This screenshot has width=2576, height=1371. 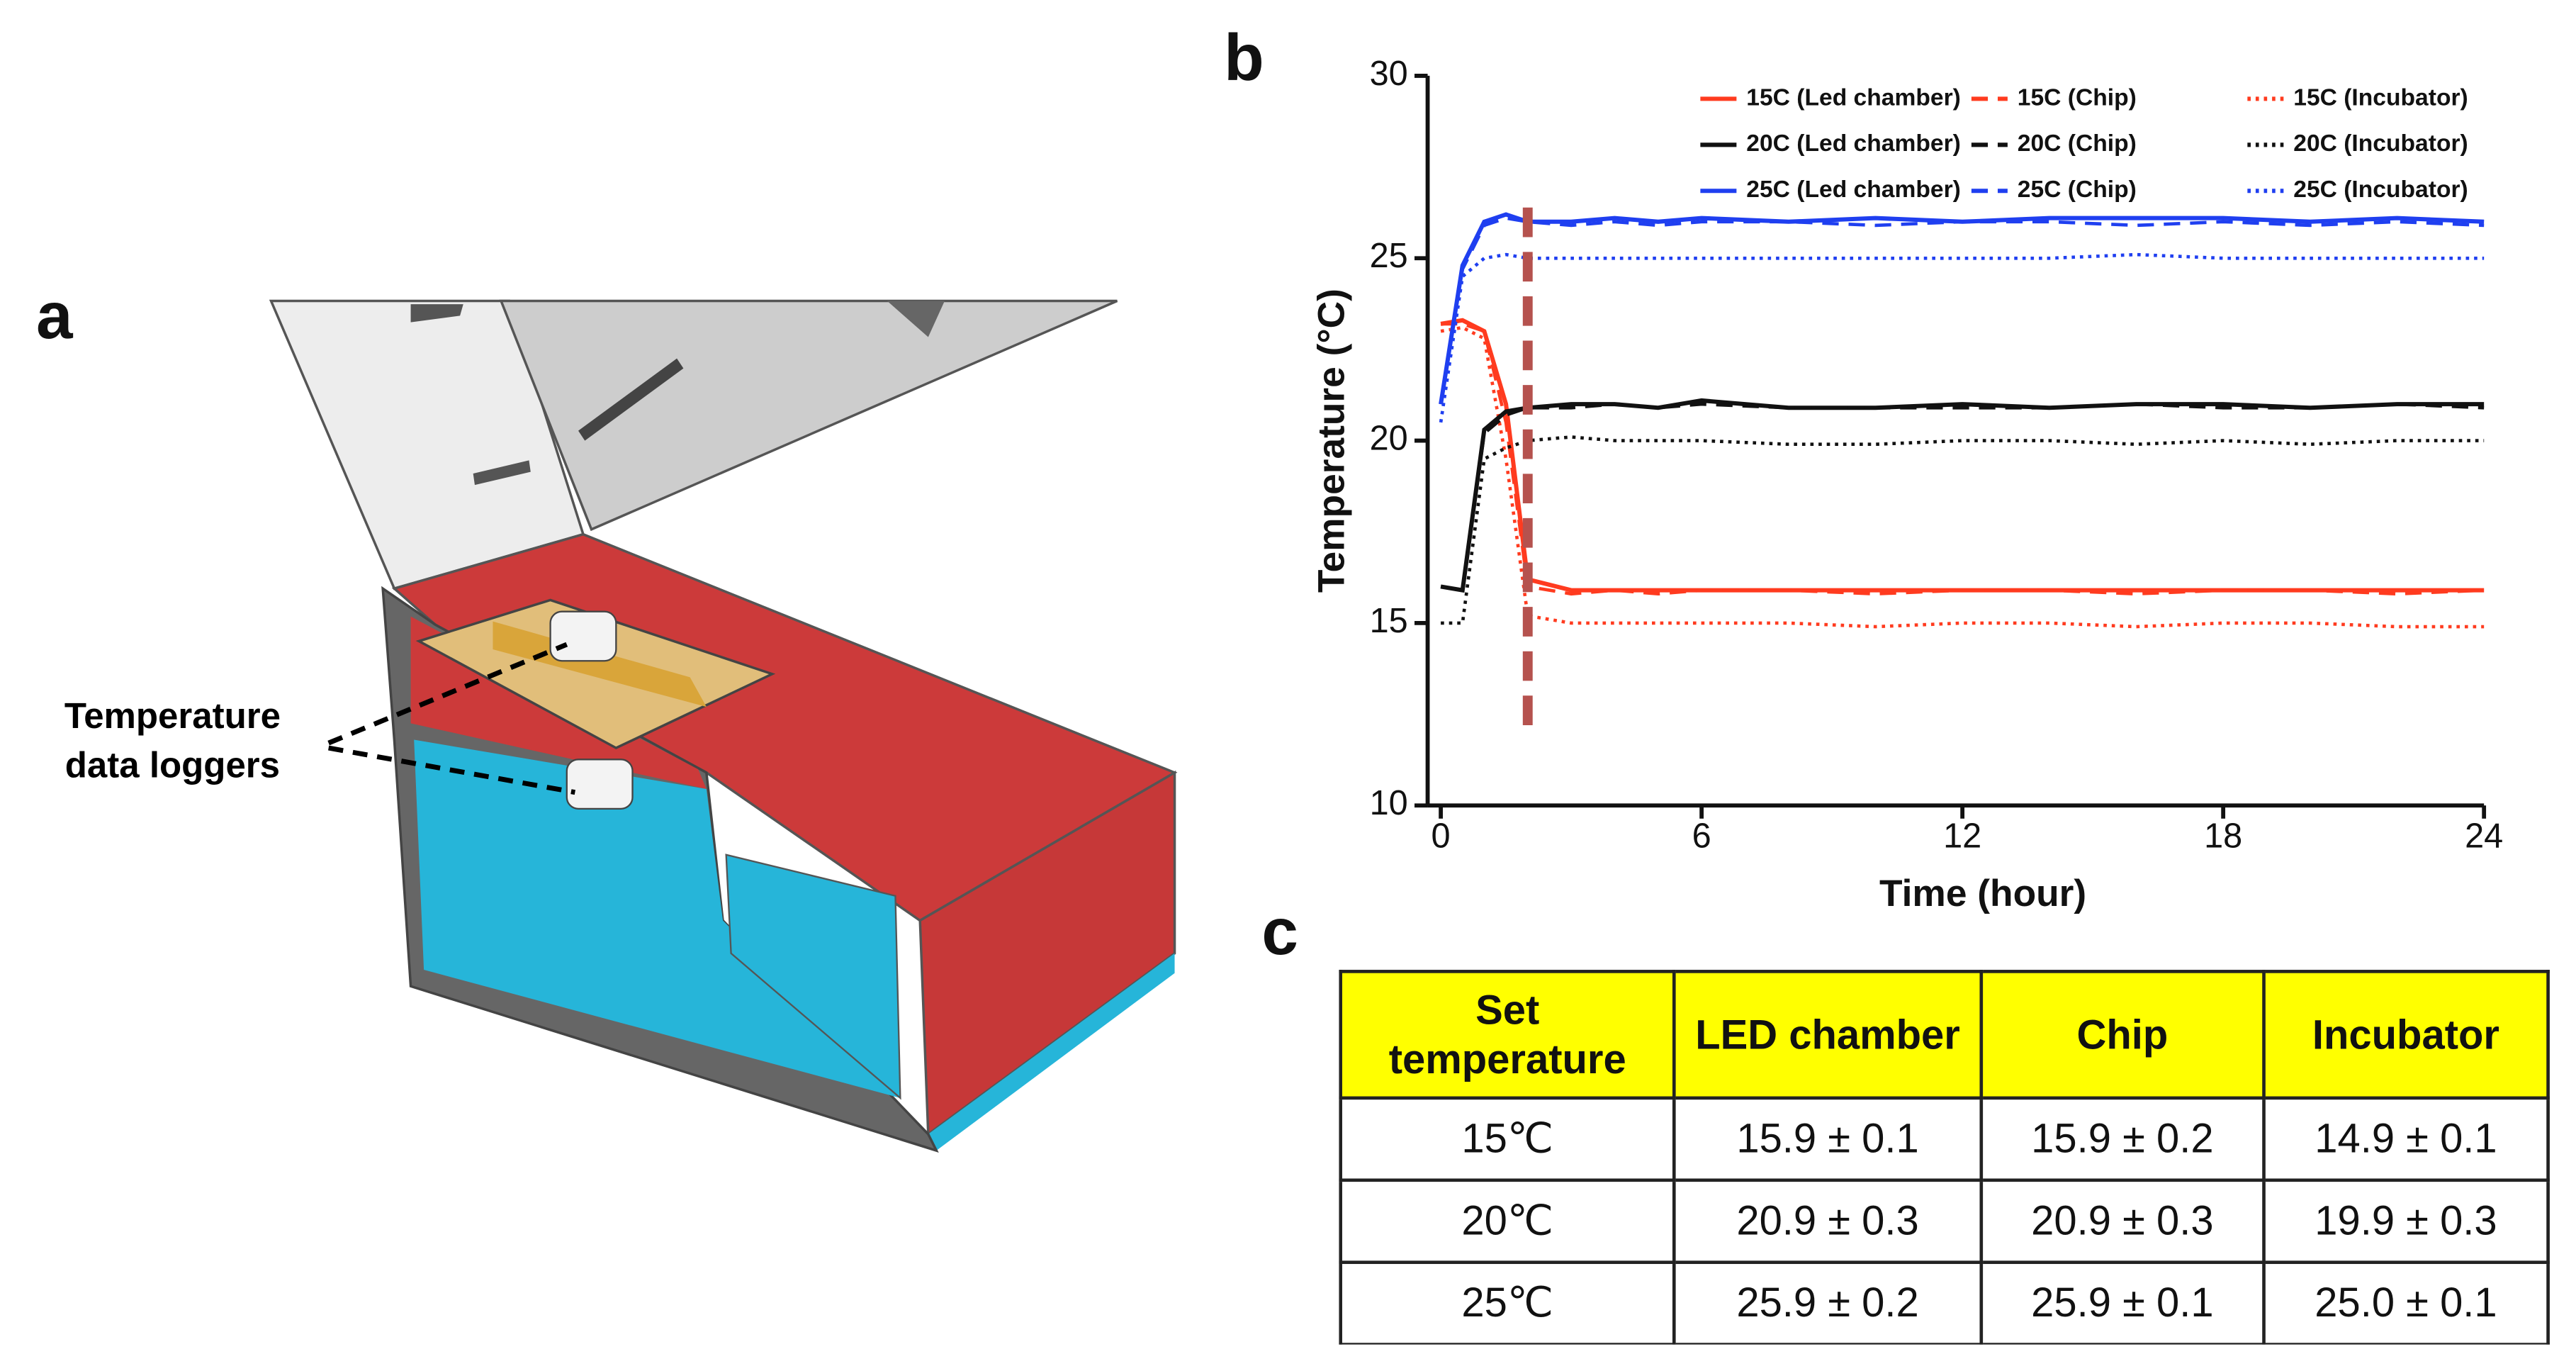 I want to click on table-cell: 20℃, so click(x=1508, y=1221).